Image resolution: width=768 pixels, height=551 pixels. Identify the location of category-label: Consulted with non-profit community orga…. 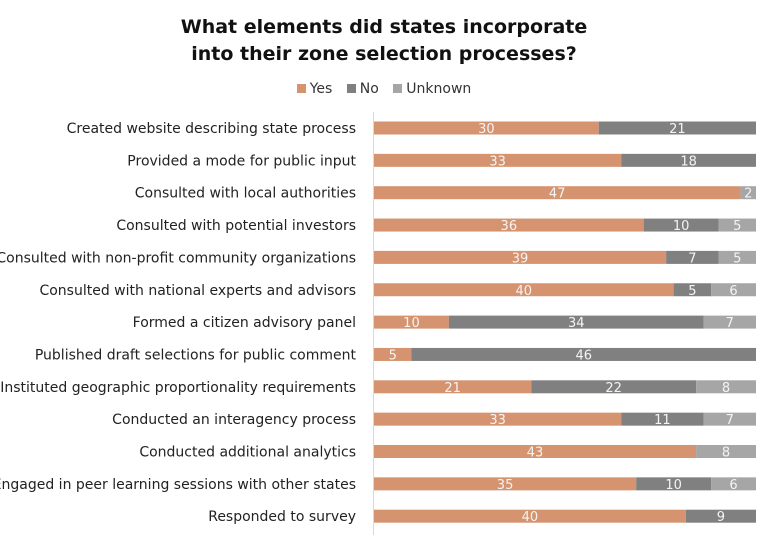
(178, 258).